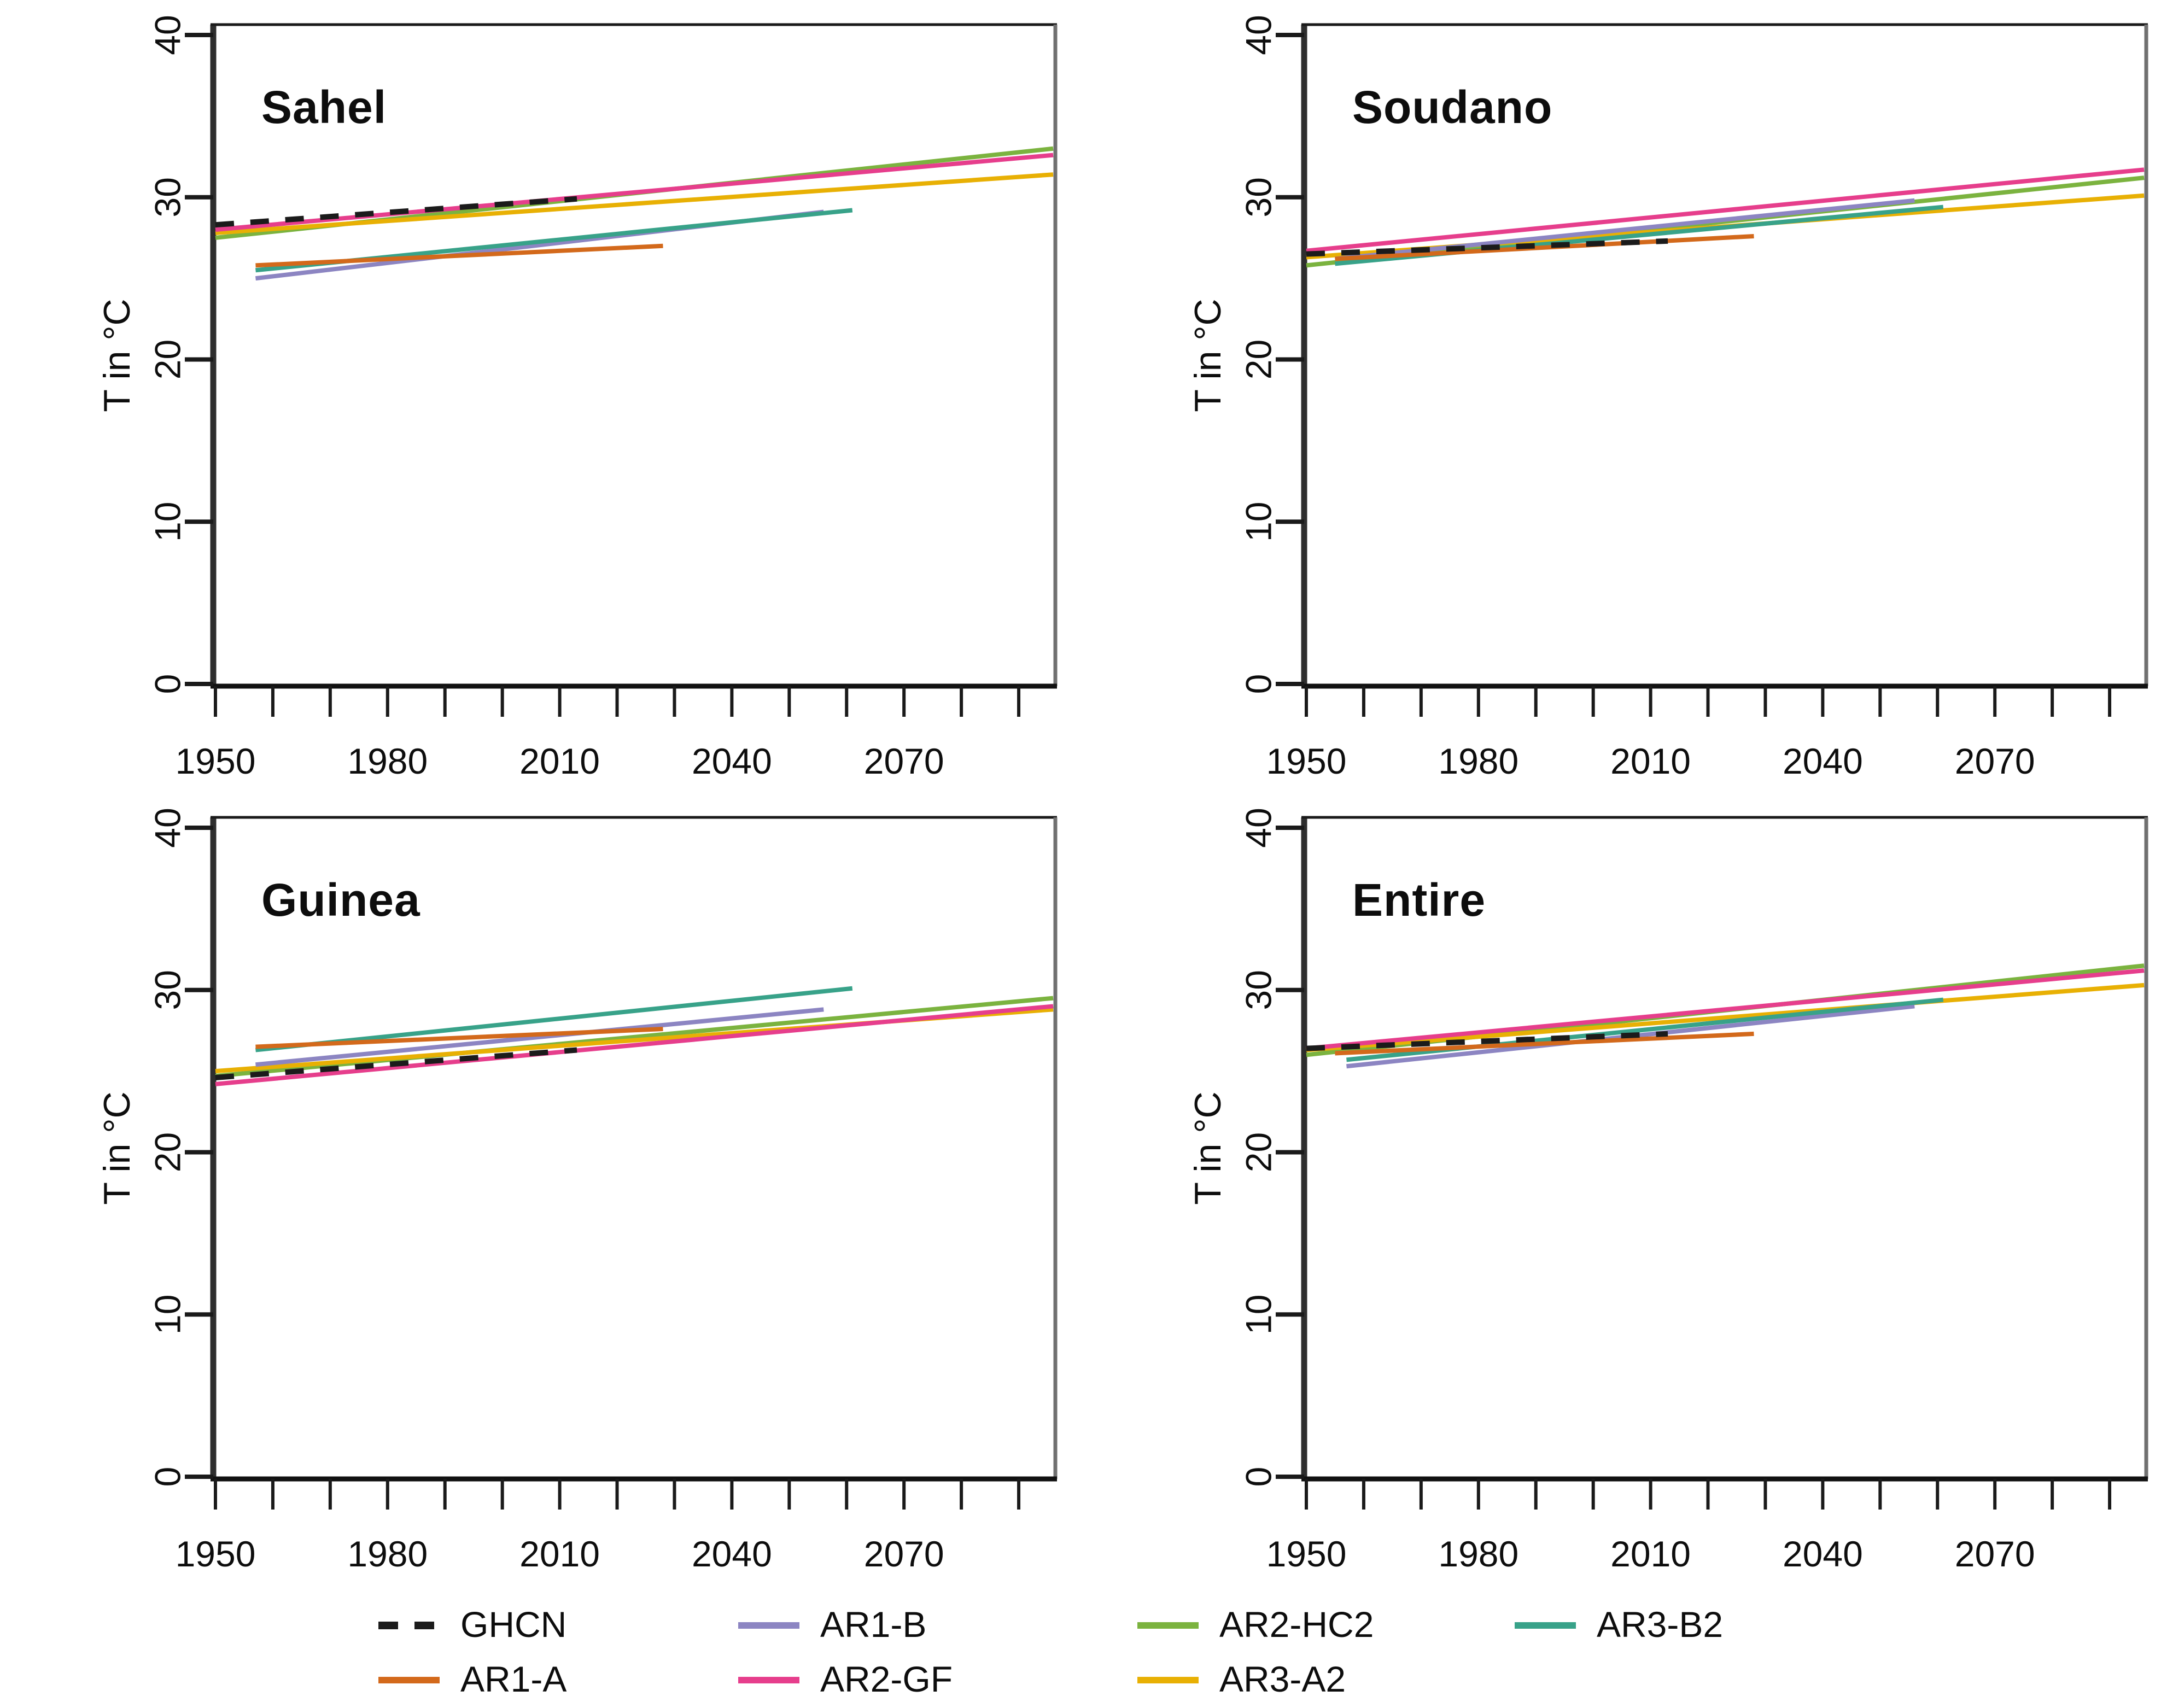 The image size is (2161, 1708). What do you see at coordinates (1419, 900) in the screenshot?
I see `panel-title-entire: Entire` at bounding box center [1419, 900].